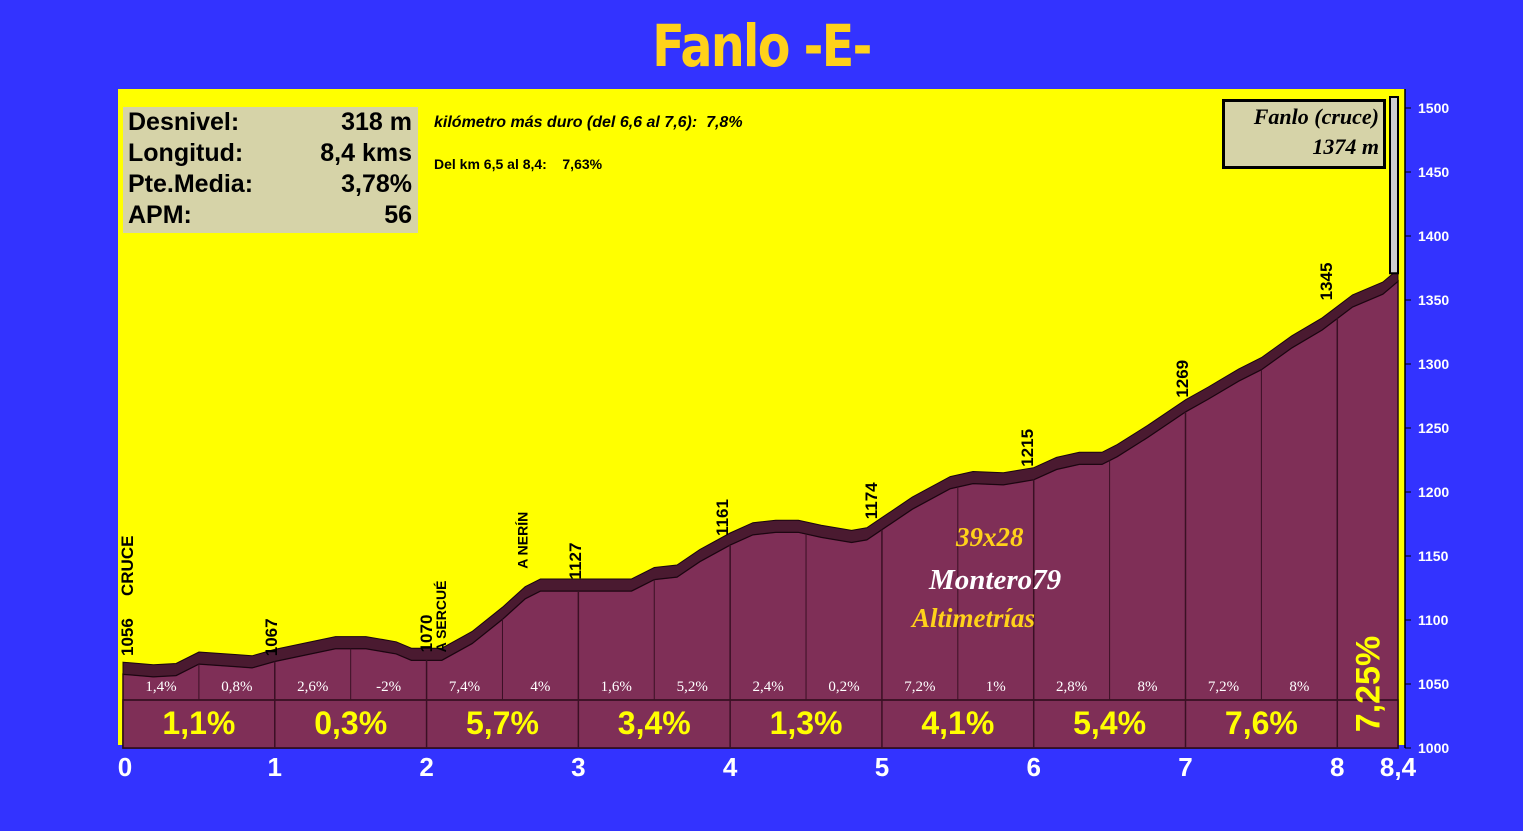  What do you see at coordinates (1433, 684) in the screenshot?
I see `y-tick-label: 1050` at bounding box center [1433, 684].